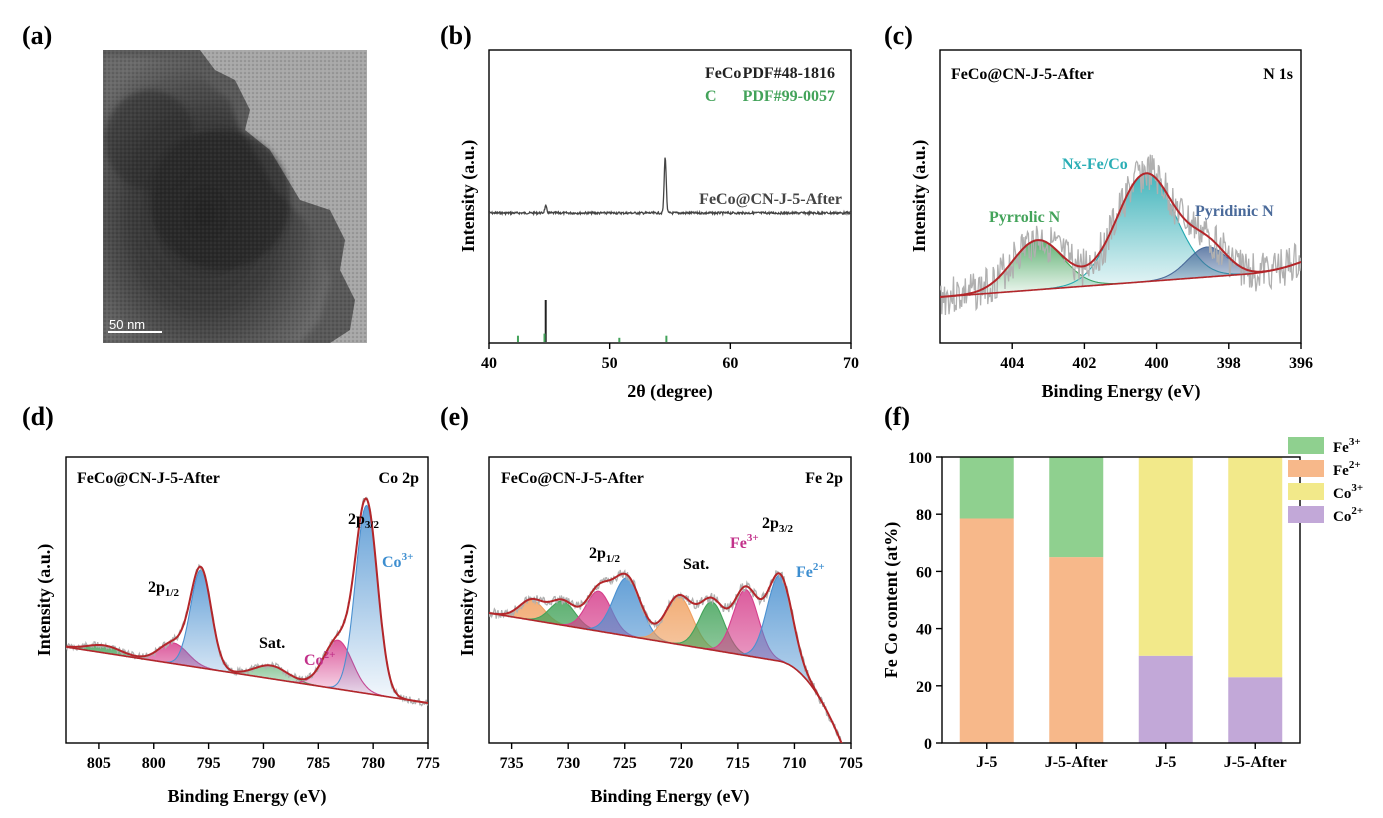 The height and width of the screenshot is (818, 1383). Describe the element at coordinates (456, 35) in the screenshot. I see `panel-label-b: (b)` at that location.